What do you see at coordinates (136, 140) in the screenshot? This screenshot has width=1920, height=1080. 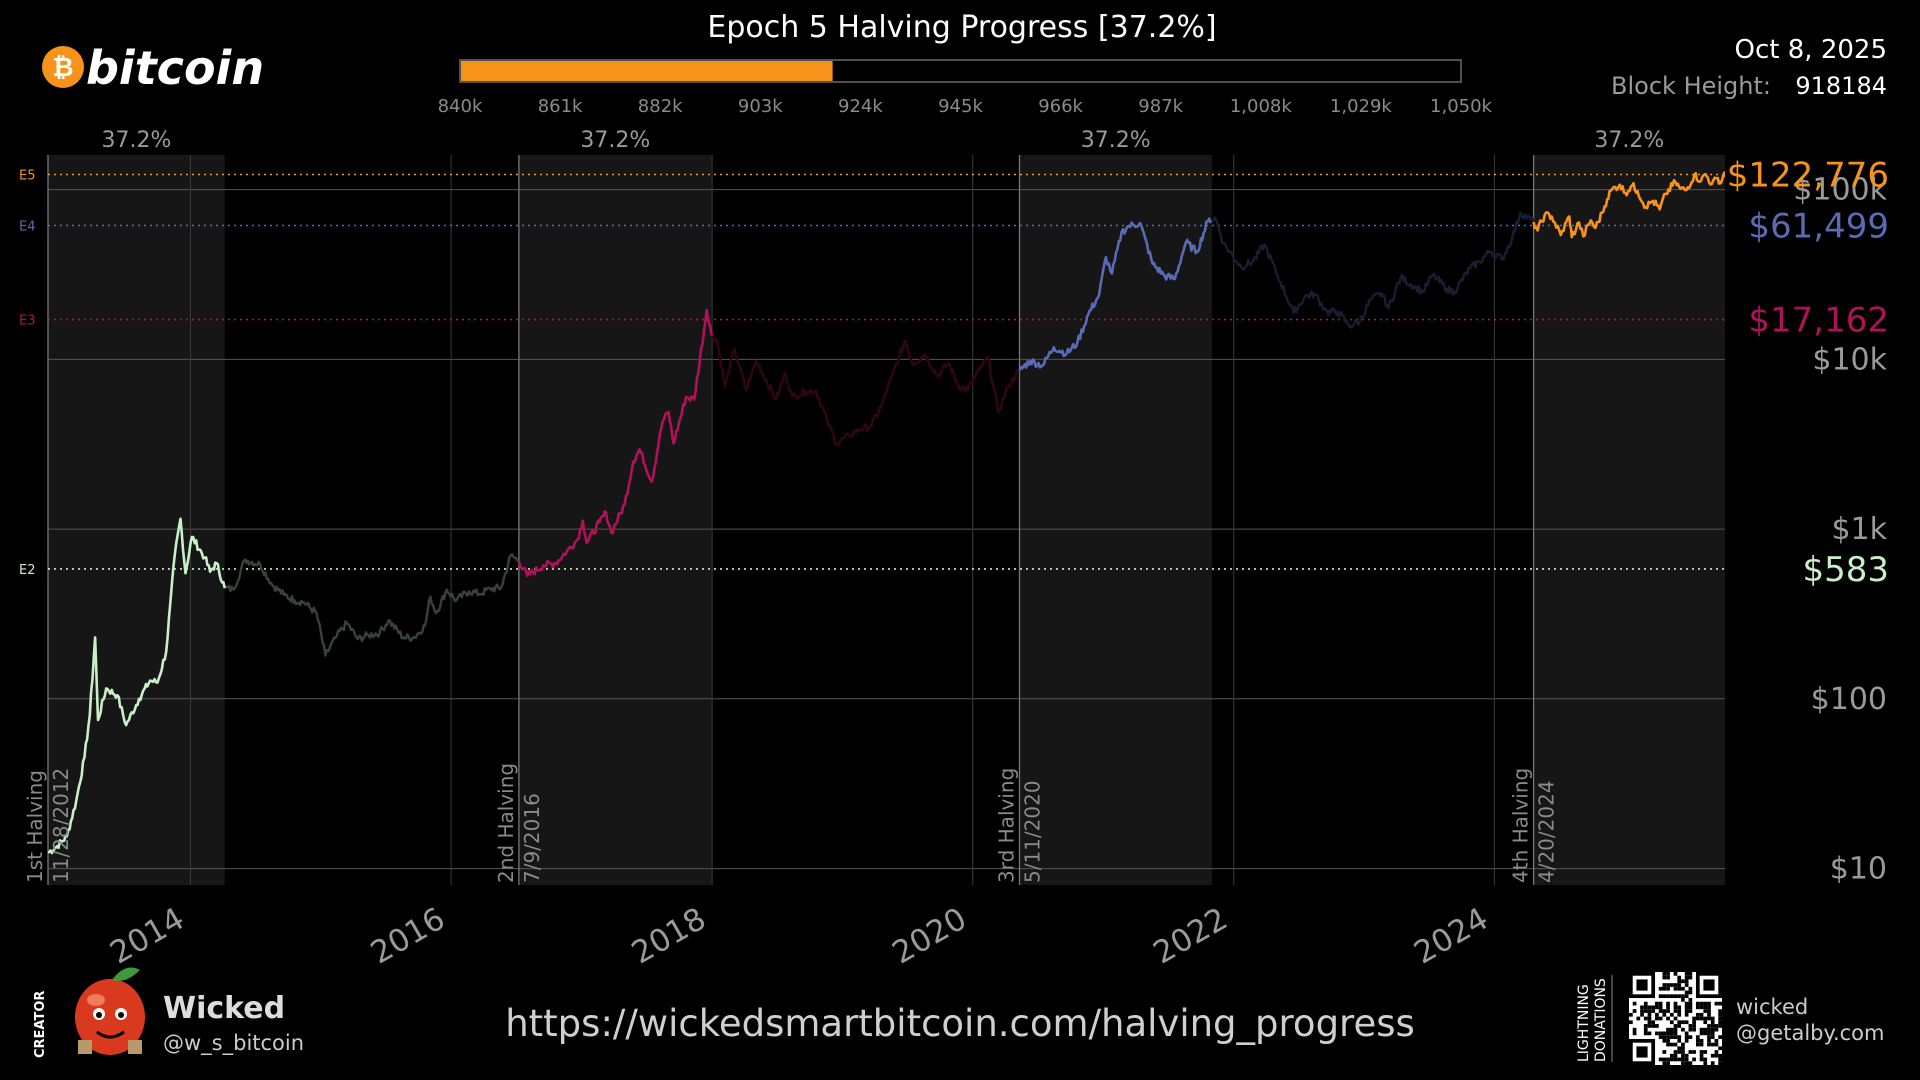 I see `progress-band-label-1: 37.2%` at bounding box center [136, 140].